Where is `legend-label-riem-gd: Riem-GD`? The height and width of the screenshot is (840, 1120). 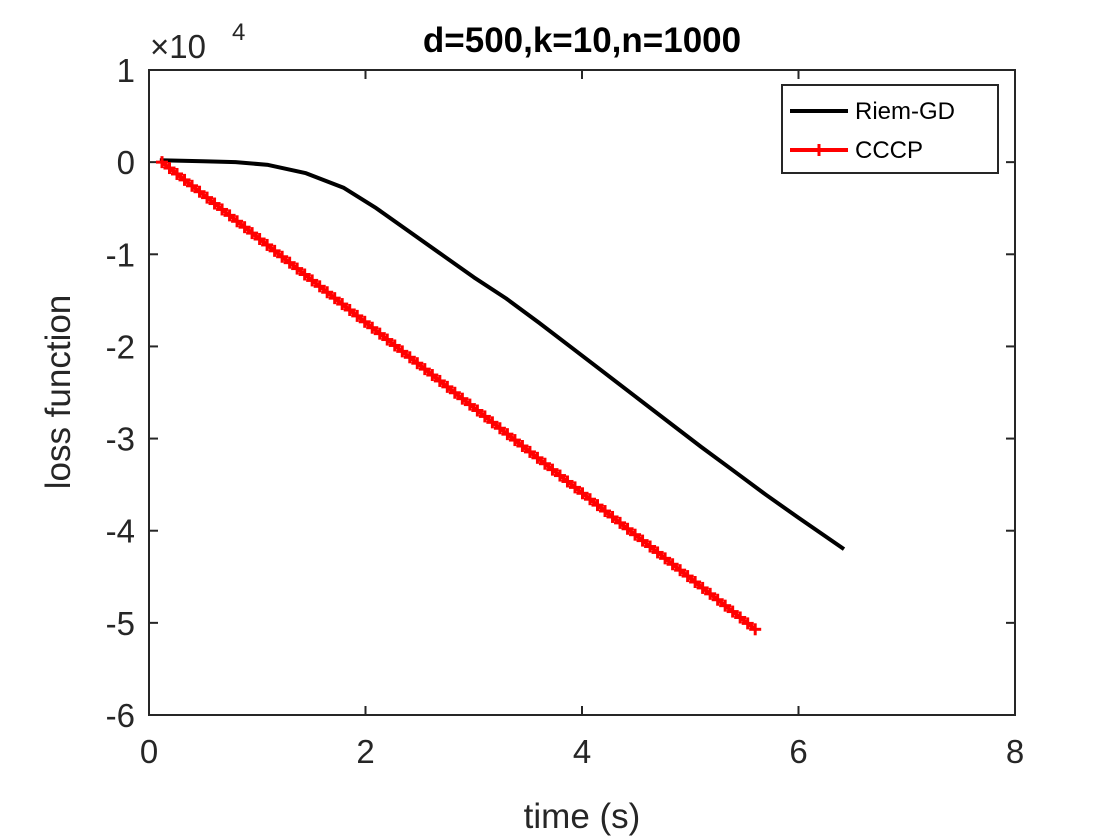 legend-label-riem-gd: Riem-GD is located at coordinates (905, 111).